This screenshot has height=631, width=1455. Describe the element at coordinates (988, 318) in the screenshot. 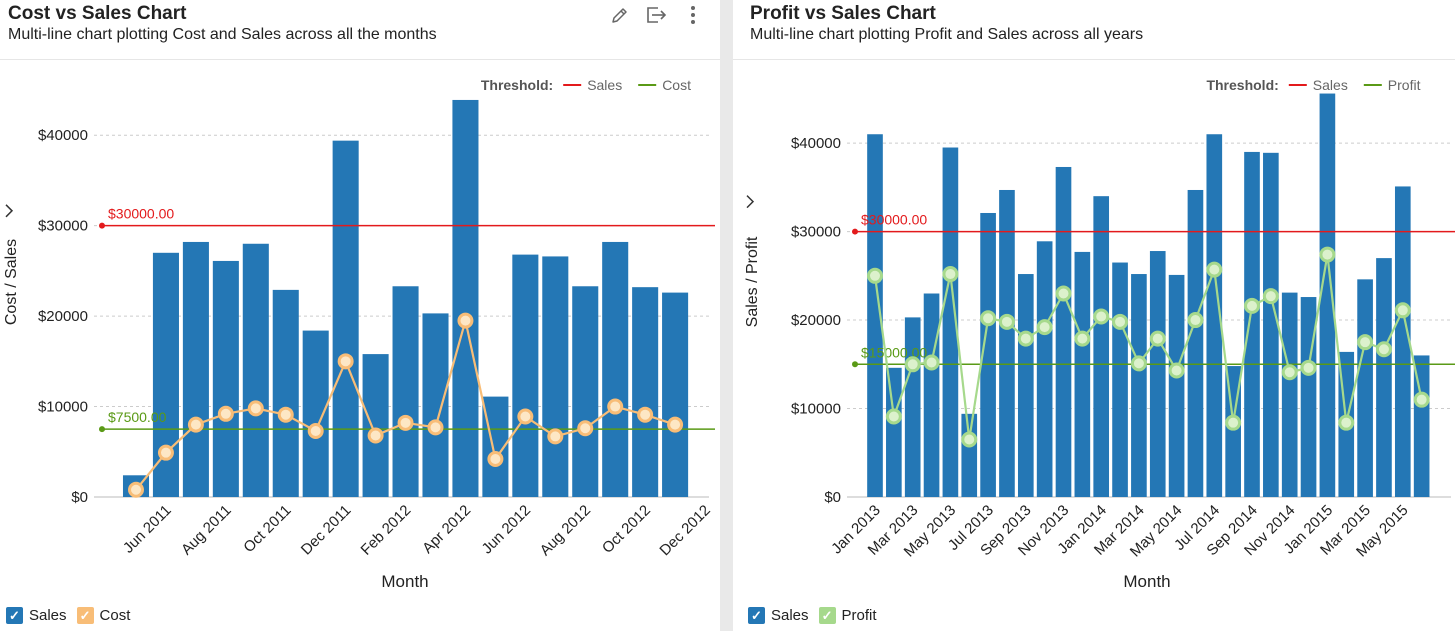

I see `point-jul-2013` at that location.